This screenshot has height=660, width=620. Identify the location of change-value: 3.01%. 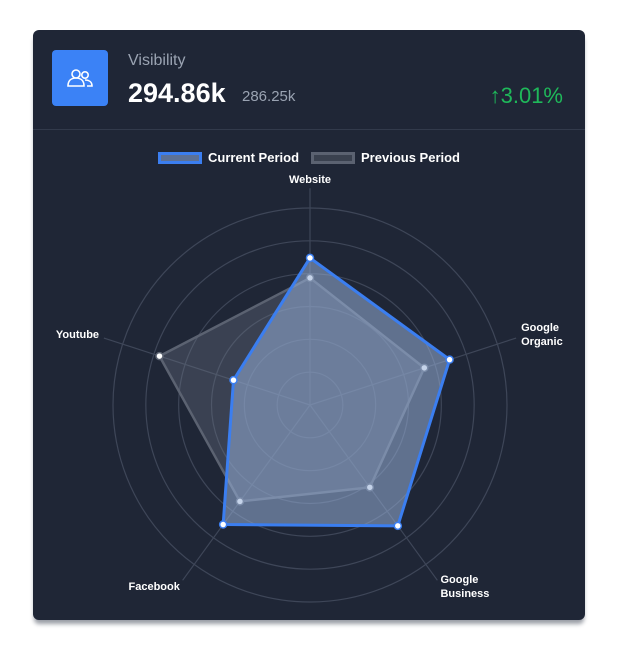
(531, 95).